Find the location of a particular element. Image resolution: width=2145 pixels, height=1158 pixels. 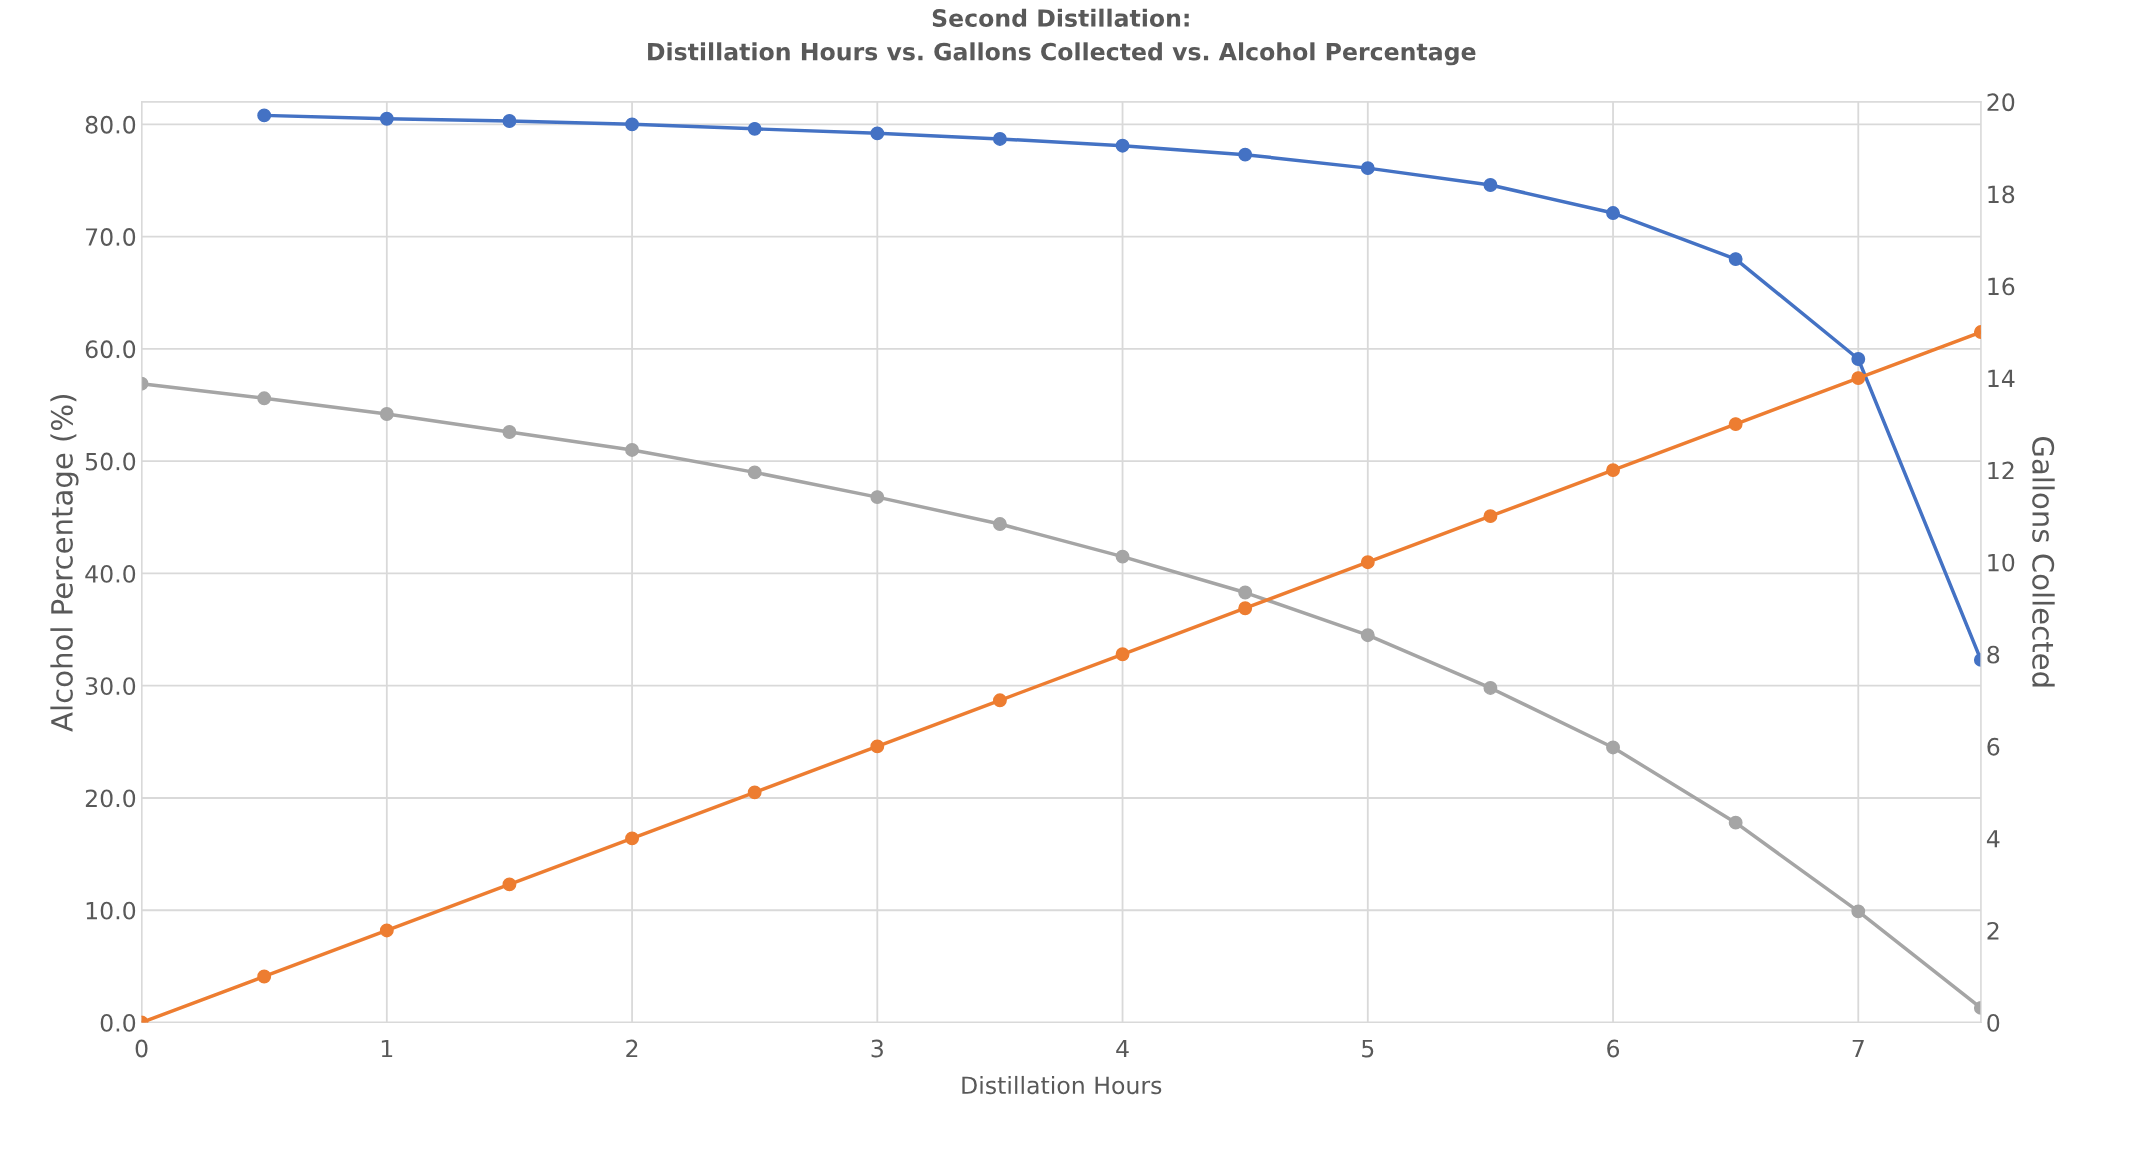

x-tick-label: 2 is located at coordinates (632, 1048).